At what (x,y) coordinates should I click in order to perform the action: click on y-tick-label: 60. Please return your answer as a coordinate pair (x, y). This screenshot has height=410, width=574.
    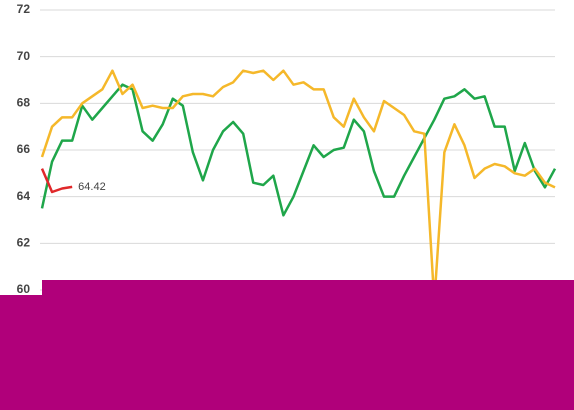
    Looking at the image, I should click on (24, 289).